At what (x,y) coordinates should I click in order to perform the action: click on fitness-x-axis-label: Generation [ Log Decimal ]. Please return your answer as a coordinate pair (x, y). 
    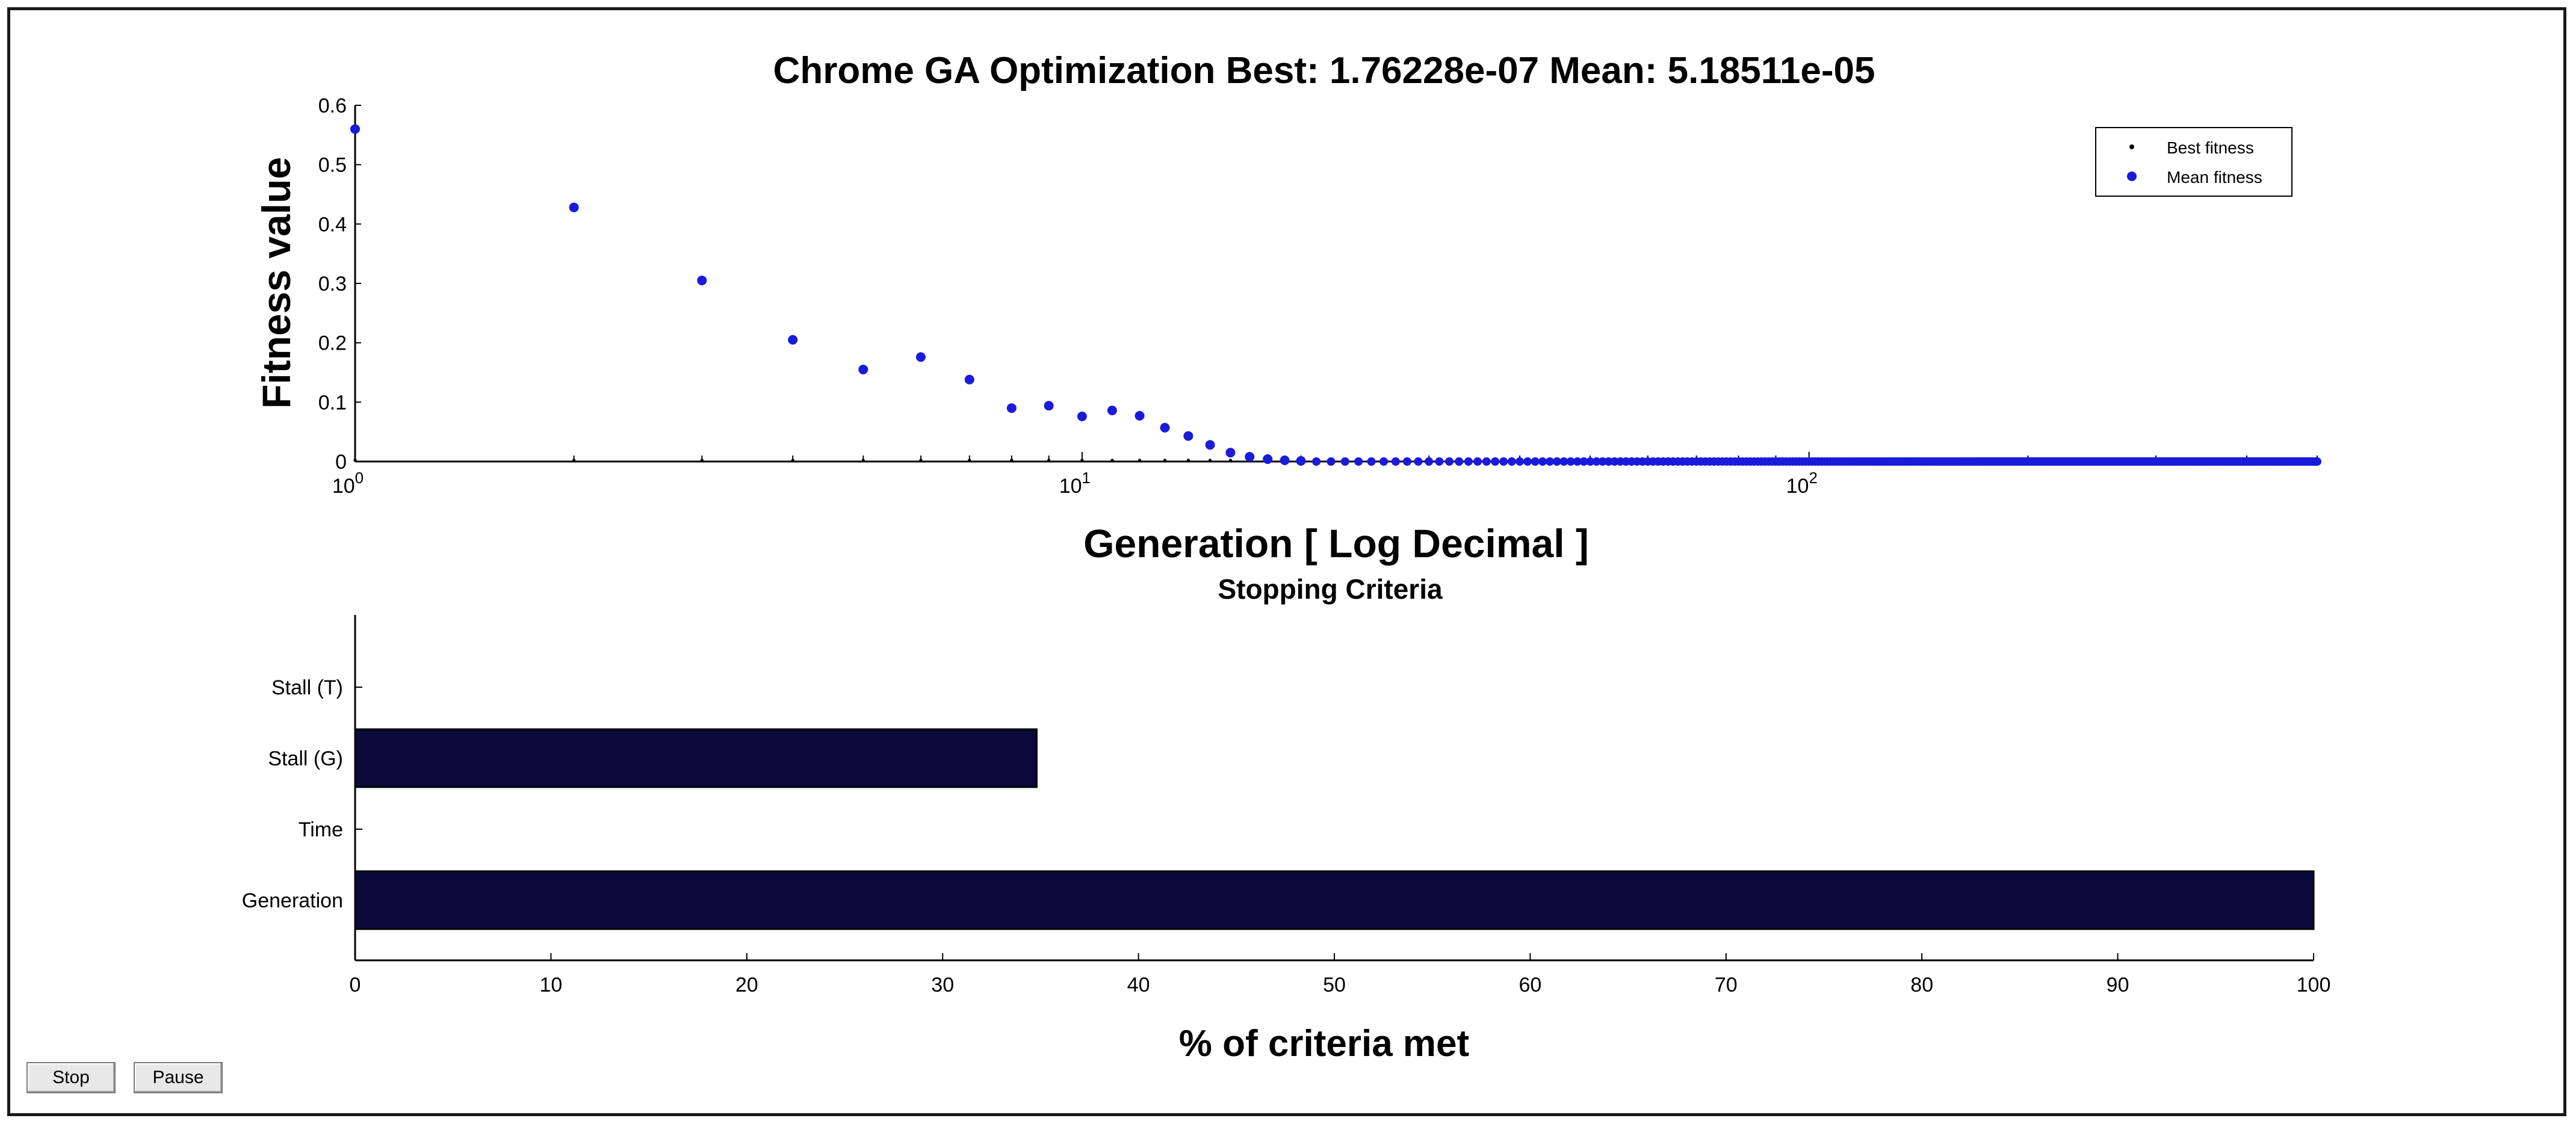
    Looking at the image, I should click on (1336, 543).